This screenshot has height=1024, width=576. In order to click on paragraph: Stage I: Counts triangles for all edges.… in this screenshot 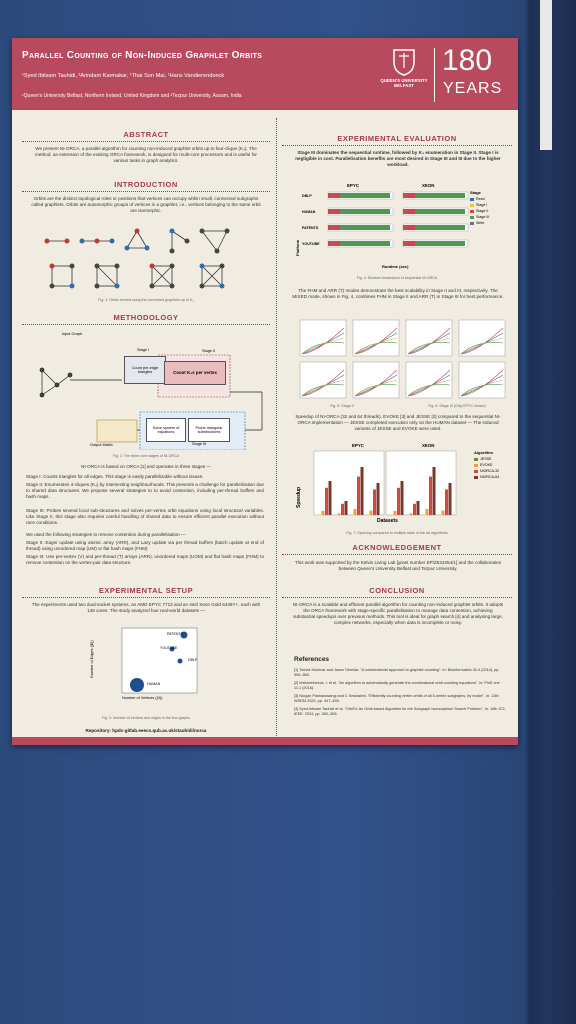, I will do `click(115, 476)`.